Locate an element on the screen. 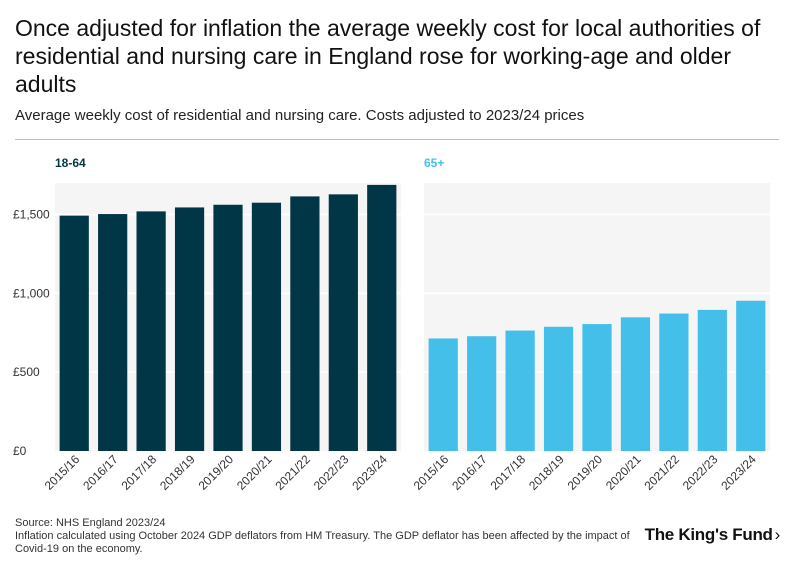  y-tick-label-2: £1,000 is located at coordinates (31, 293).